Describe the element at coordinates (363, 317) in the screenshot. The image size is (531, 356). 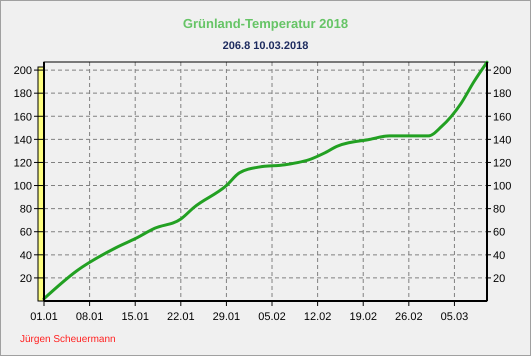
I see `x-tick-label: 19.02` at that location.